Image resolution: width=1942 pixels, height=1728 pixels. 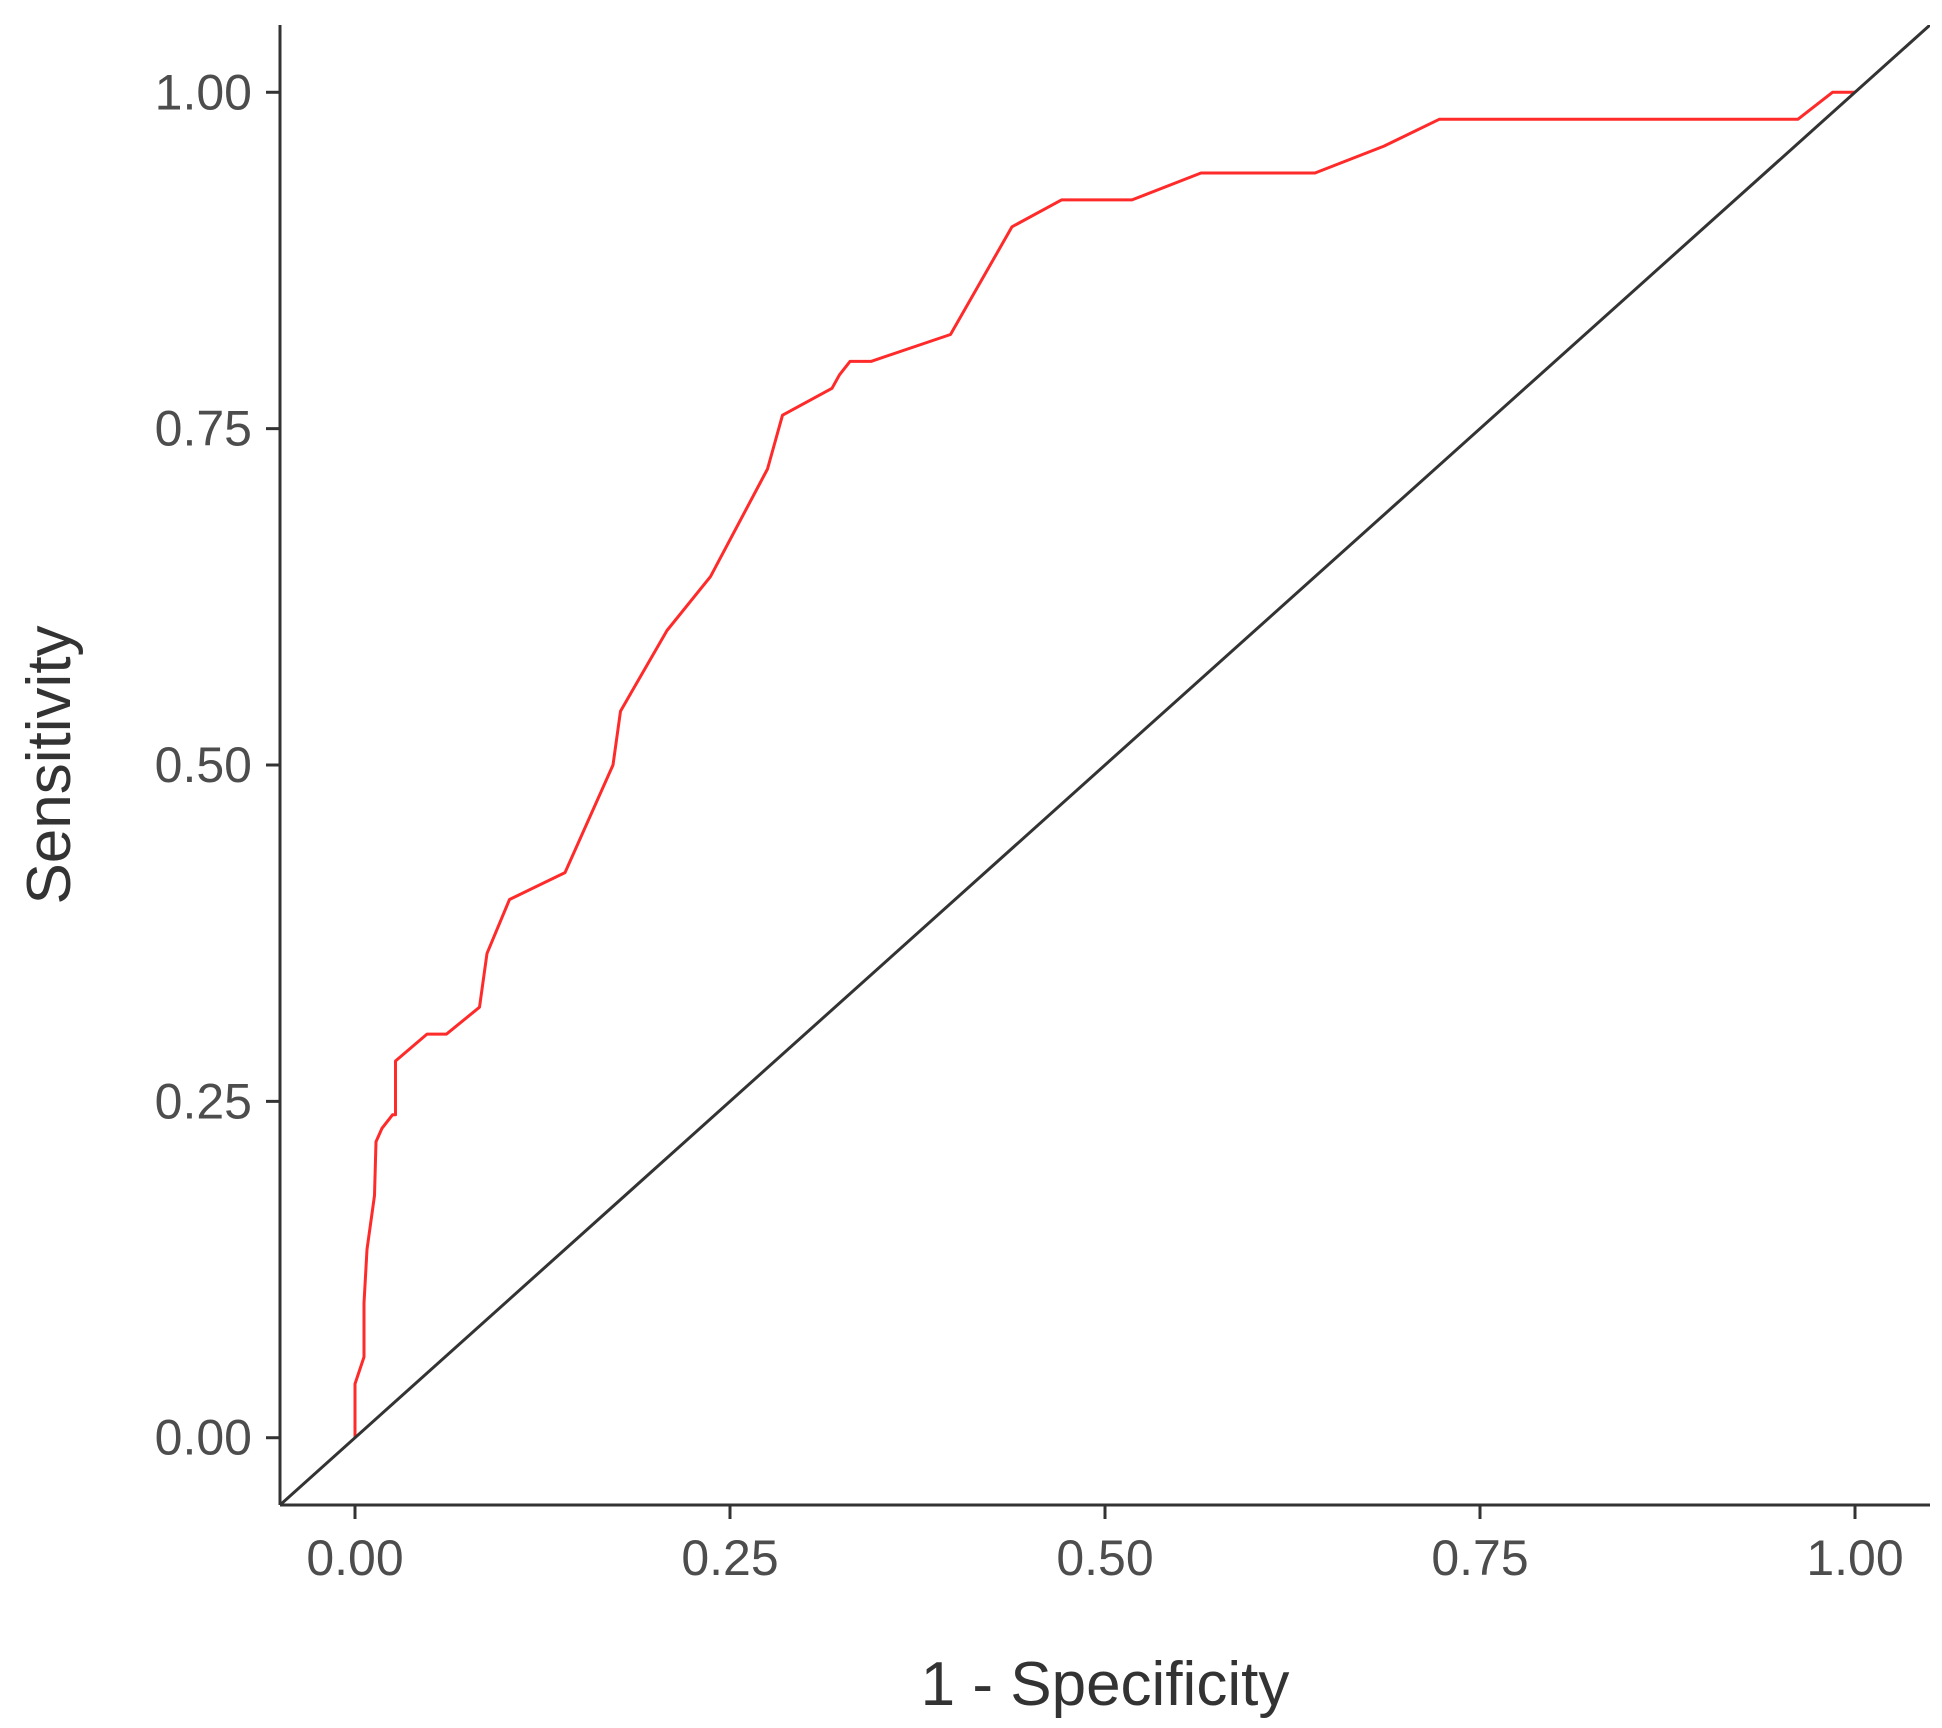 What do you see at coordinates (203, 765) in the screenshot?
I see `y-tick-label: 0.50` at bounding box center [203, 765].